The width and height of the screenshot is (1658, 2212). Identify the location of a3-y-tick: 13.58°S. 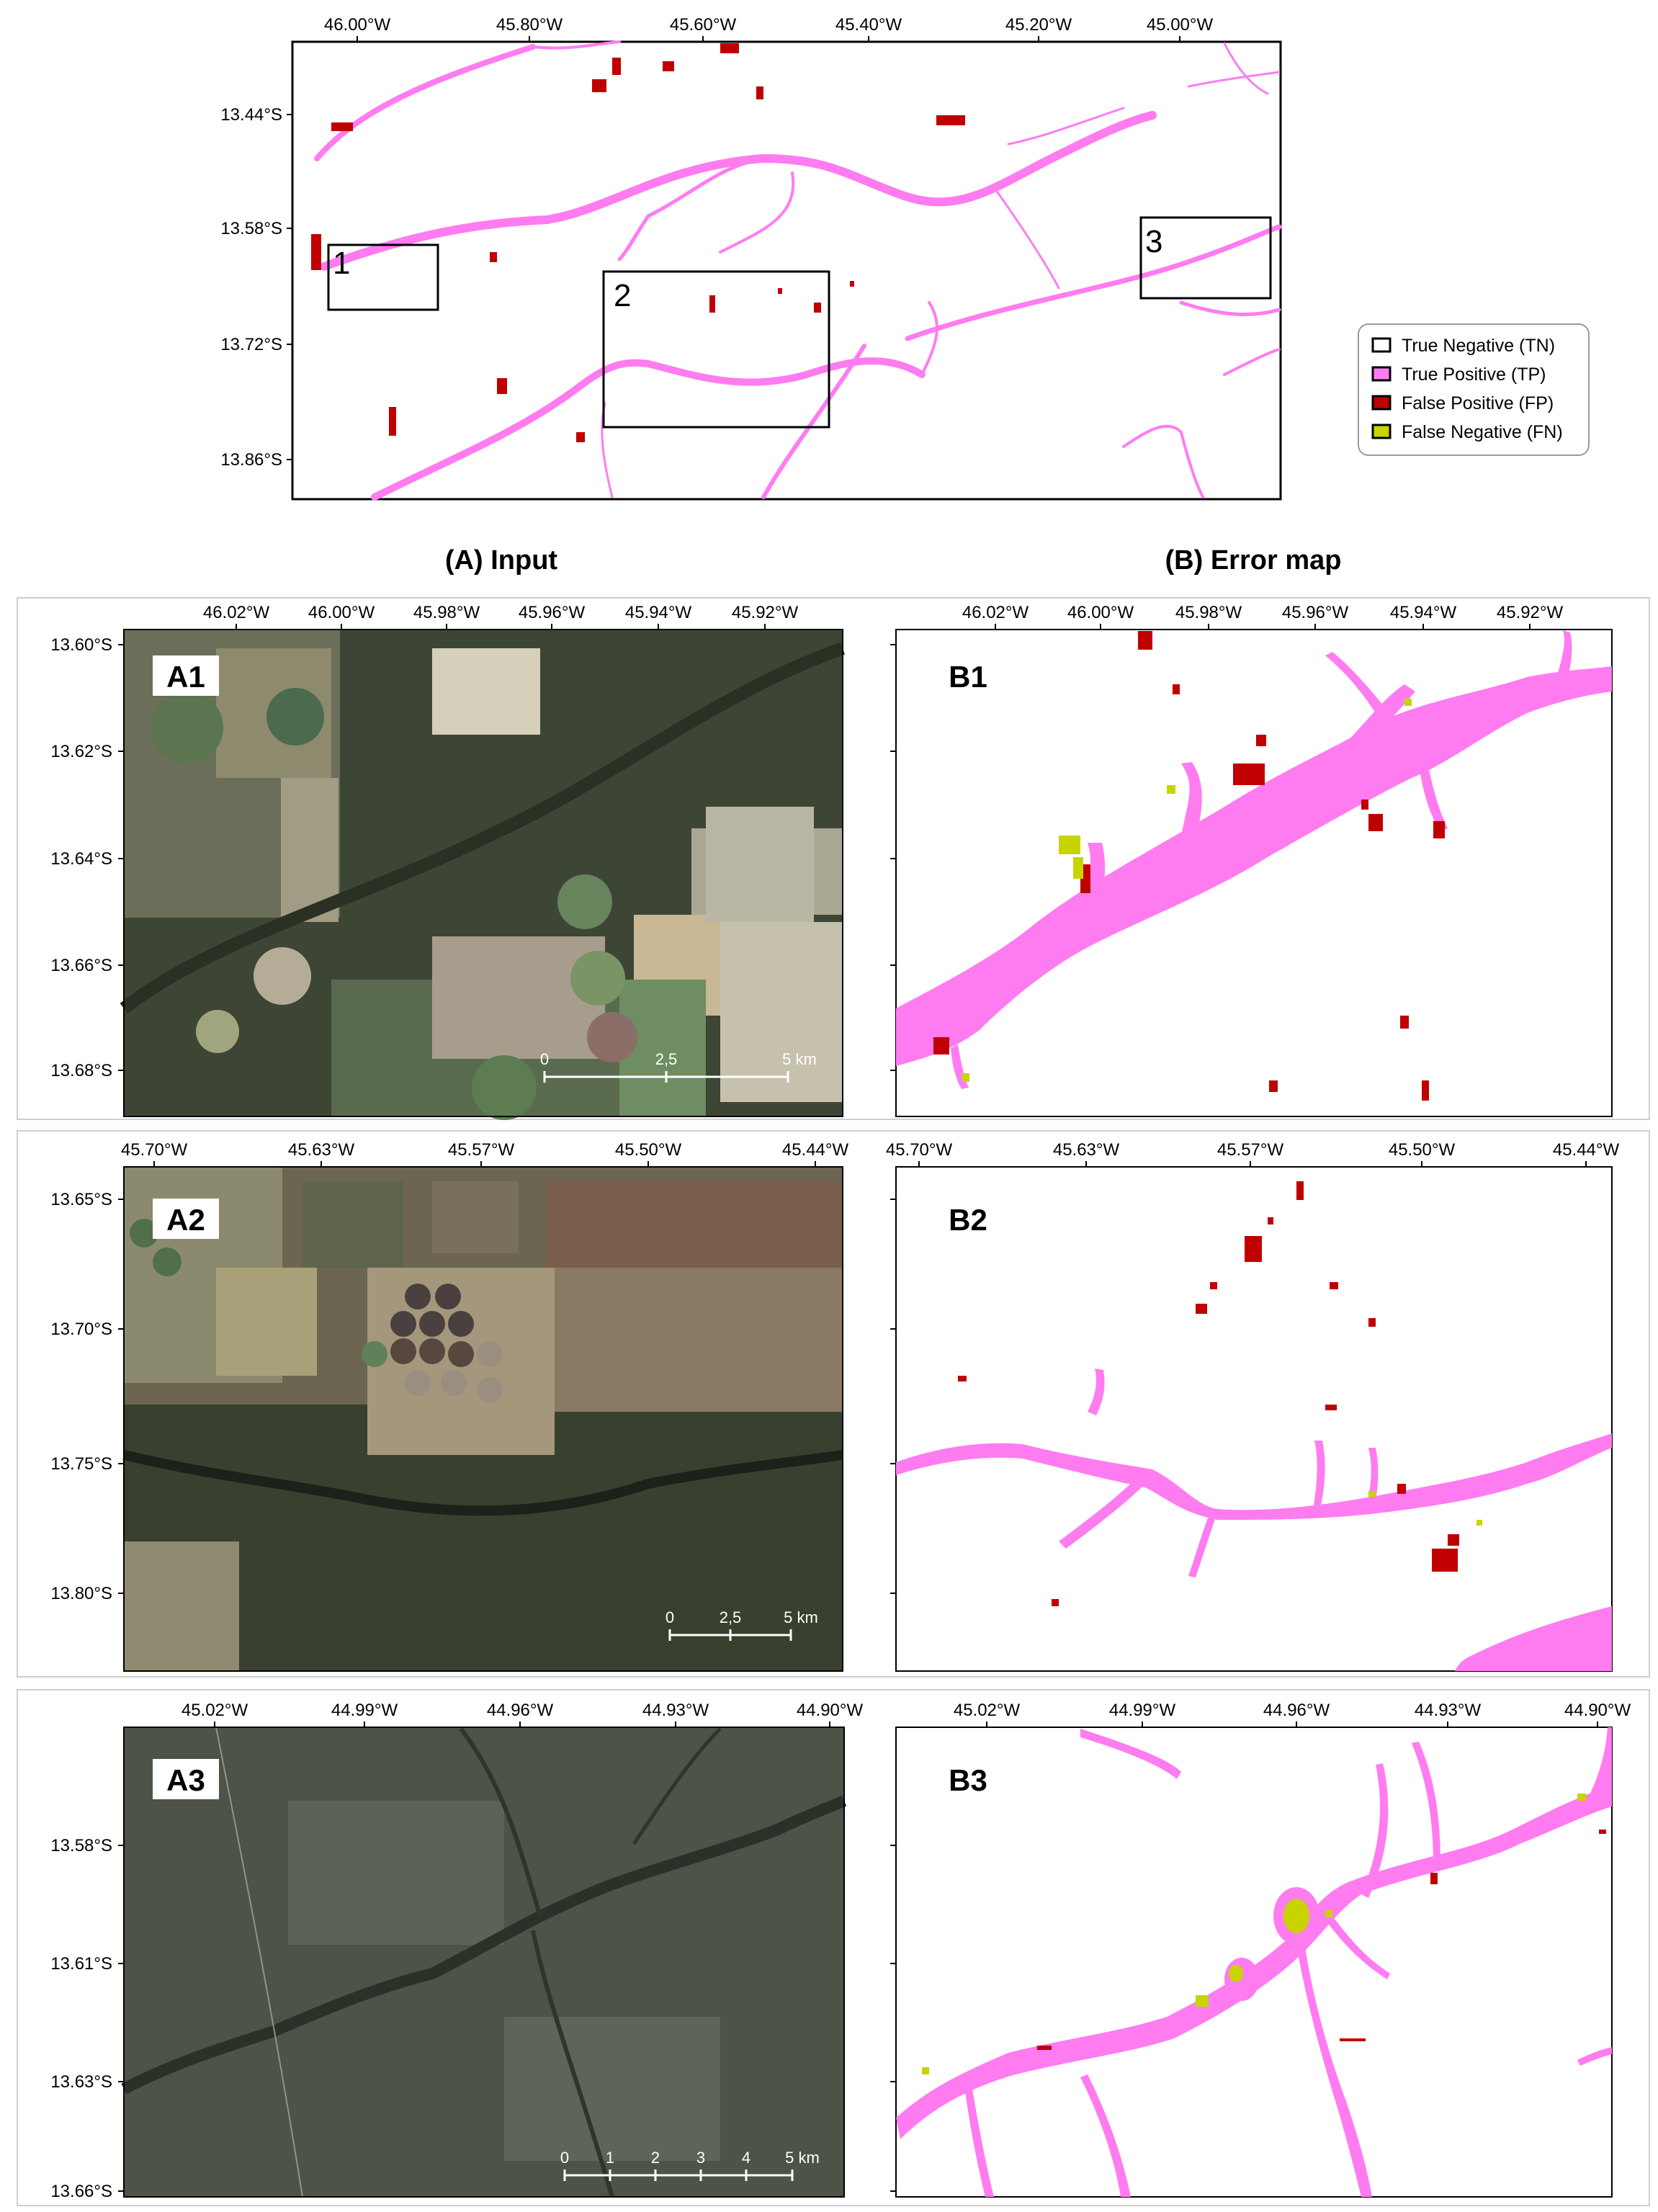
(81, 1845).